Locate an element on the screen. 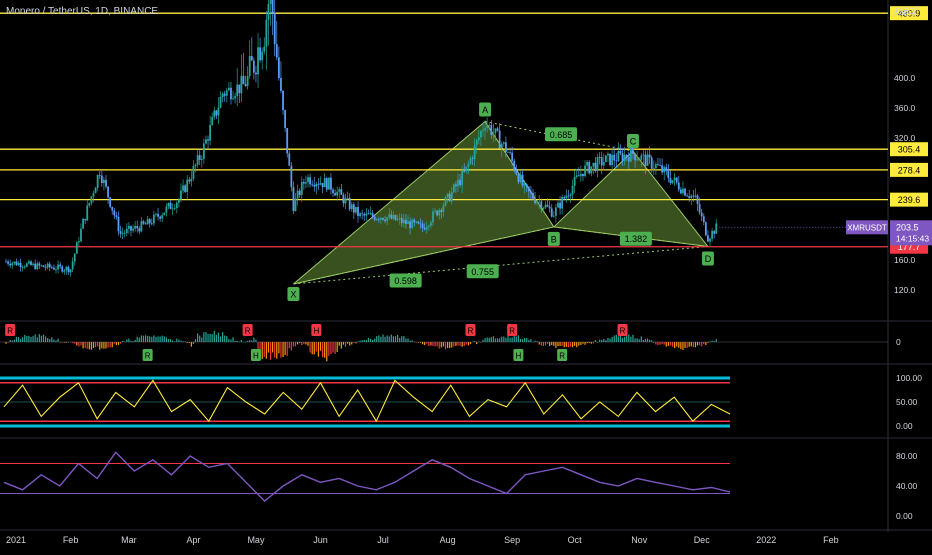 The height and width of the screenshot is (555, 932). level-price-label: 439.9 is located at coordinates (909, 14).